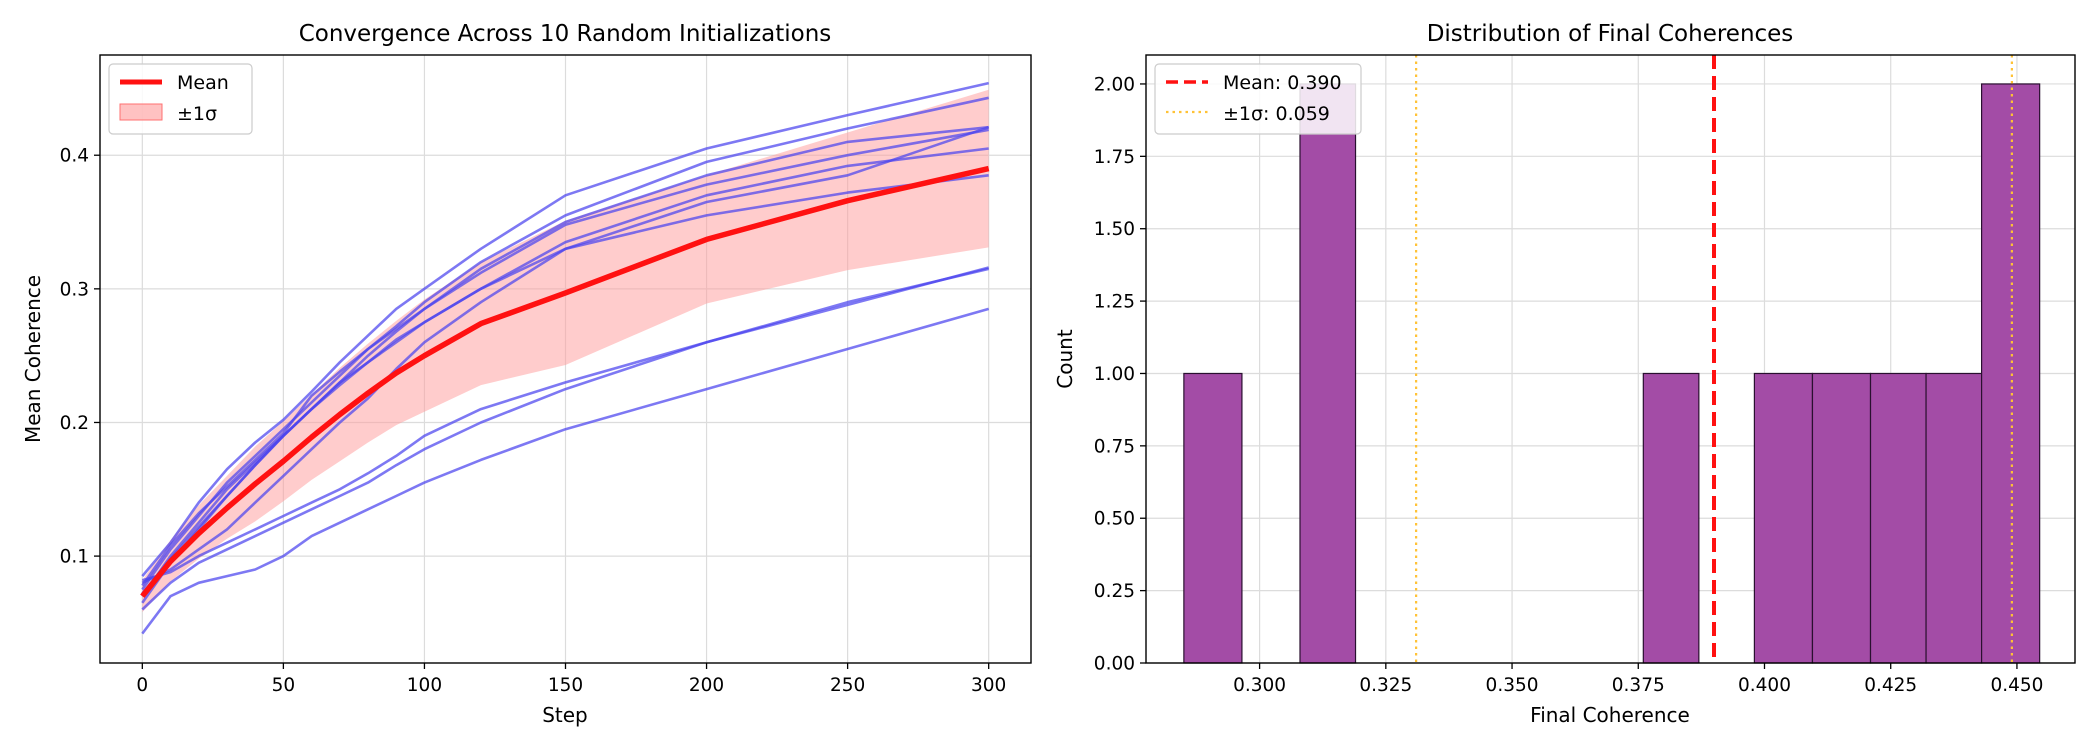 This screenshot has height=750, width=2100. I want to click on left-ytick-label-0: 0.1, so click(74, 557).